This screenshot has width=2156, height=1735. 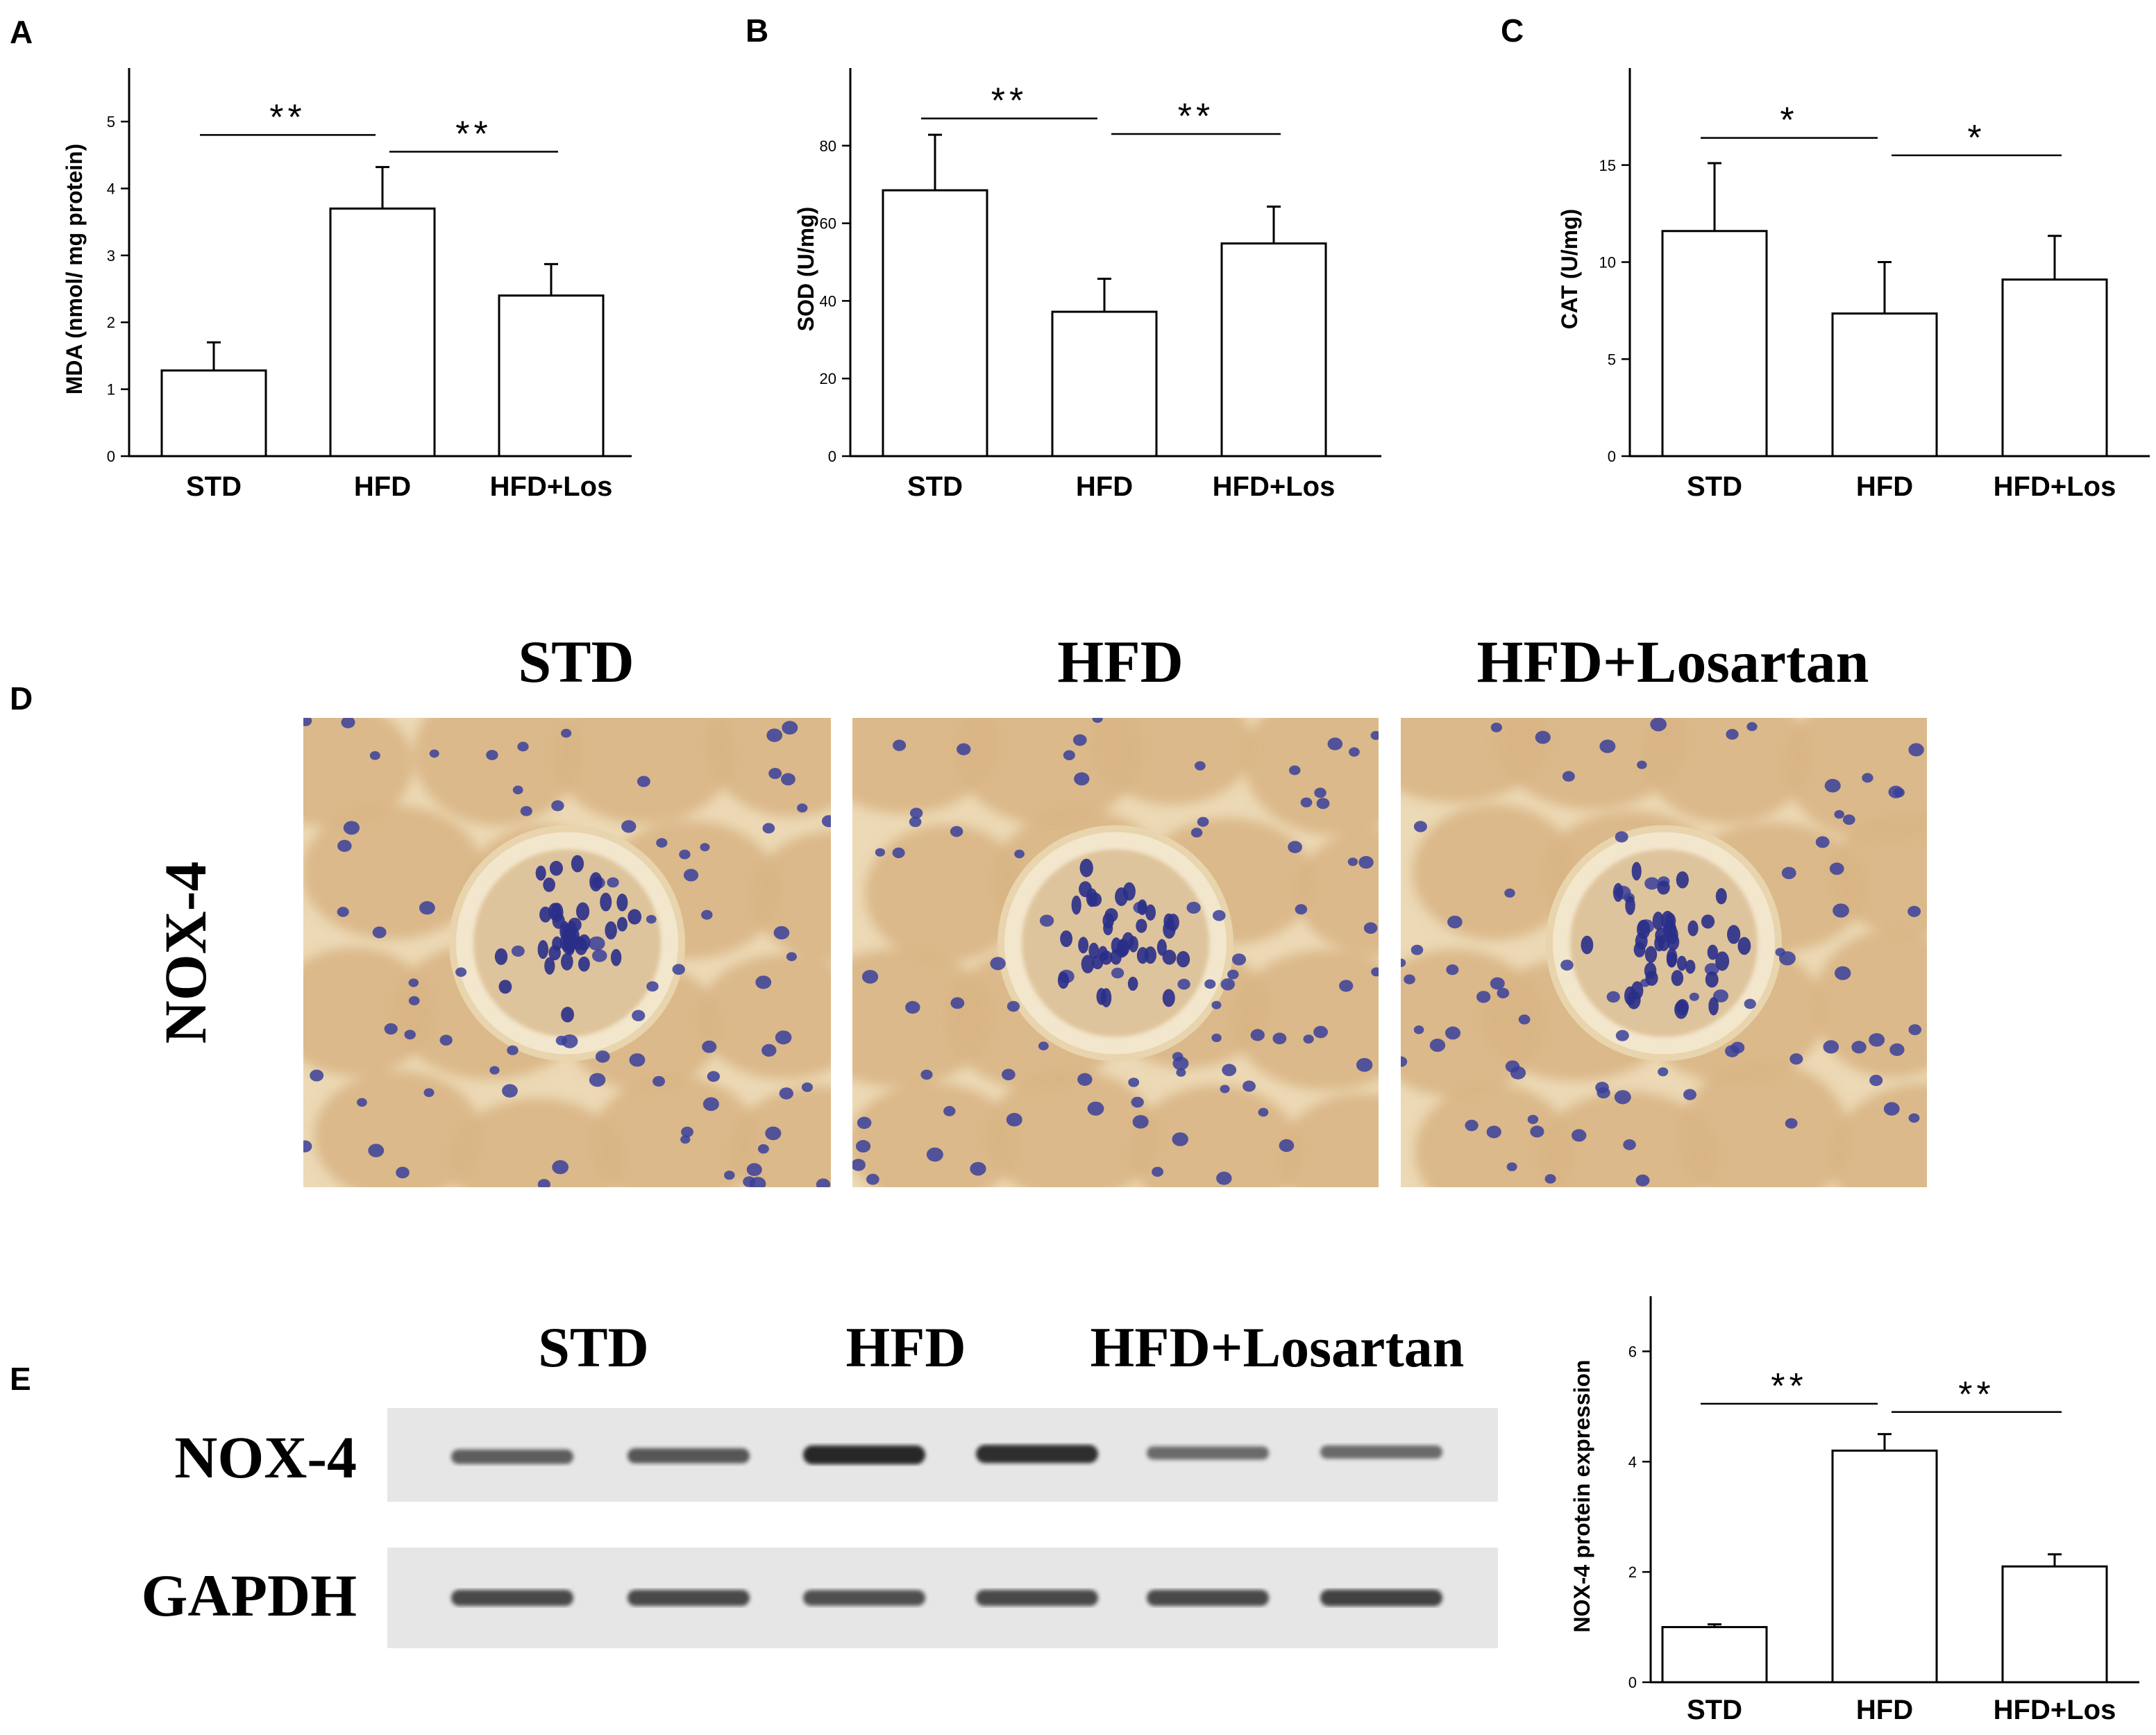 I want to click on blot-group-hfd: HFD, so click(x=906, y=1347).